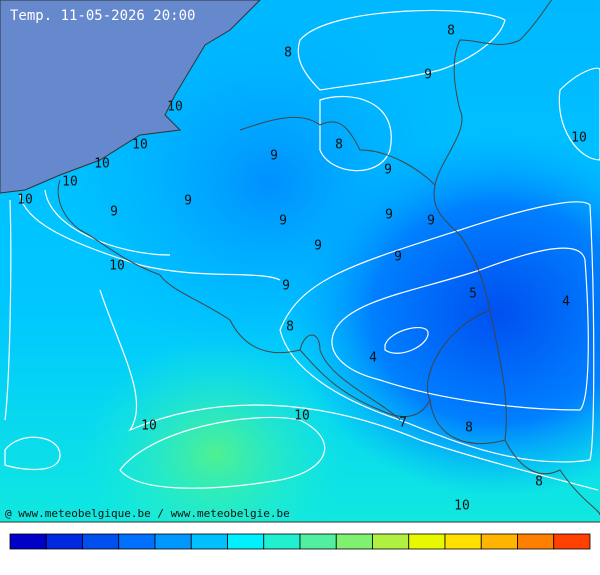 The image size is (600, 575). Describe the element at coordinates (403, 423) in the screenshot. I see `contour-label: 7` at that location.